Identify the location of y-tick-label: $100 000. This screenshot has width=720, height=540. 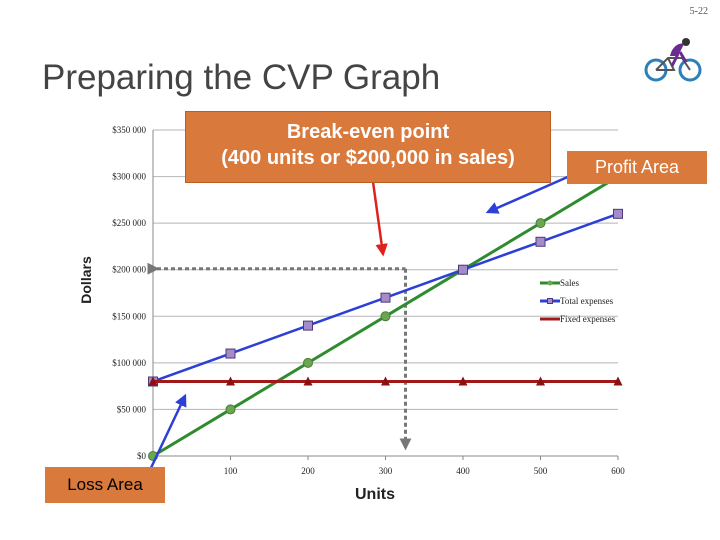
(129, 363).